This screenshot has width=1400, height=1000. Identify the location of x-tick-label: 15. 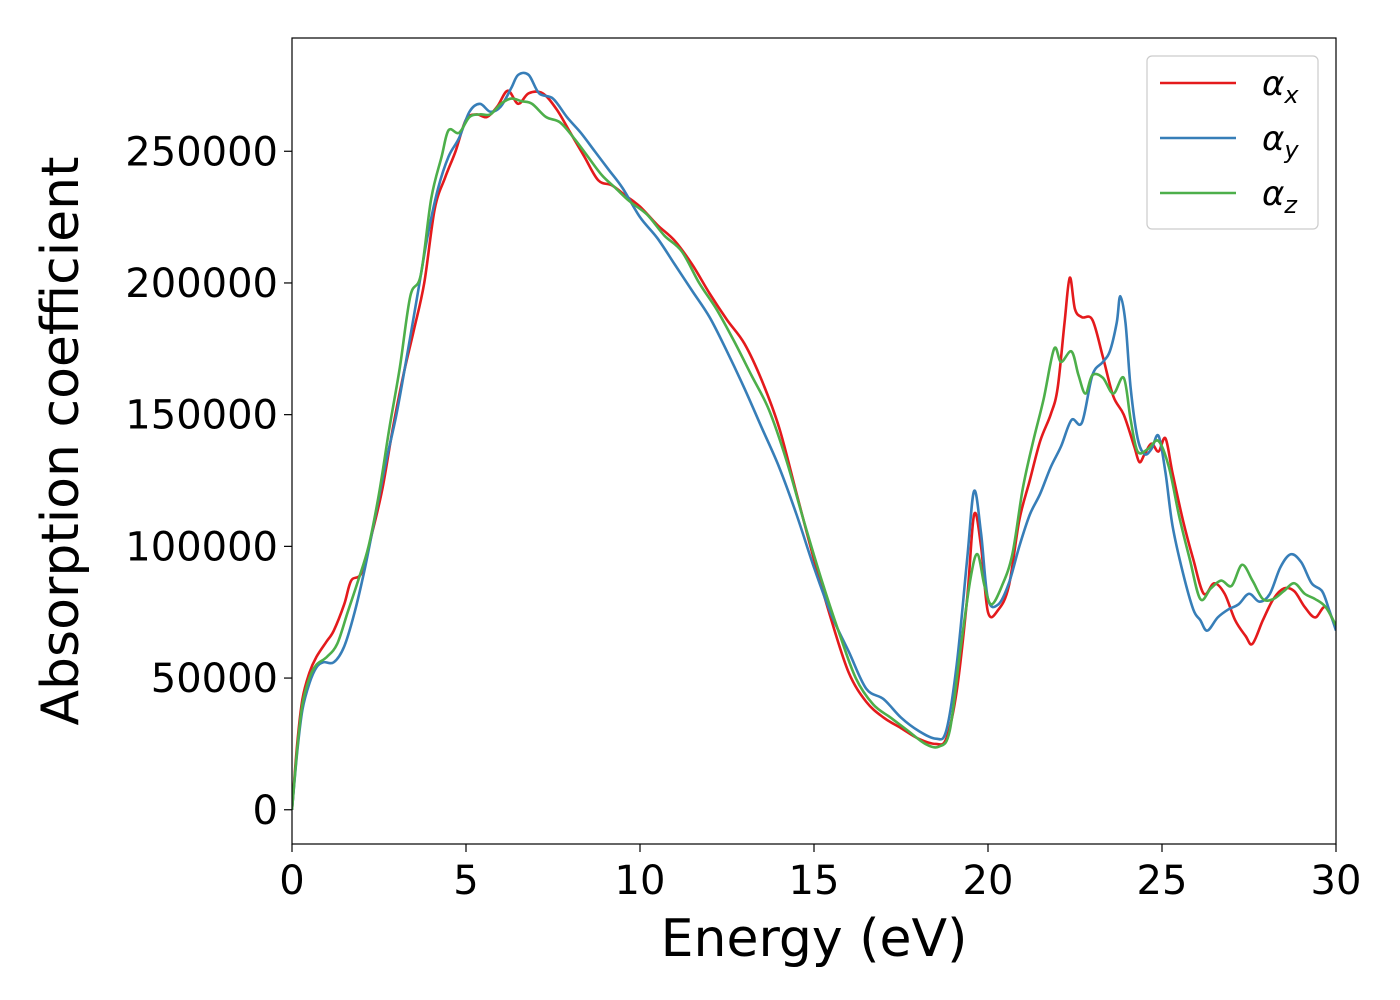
(814, 881).